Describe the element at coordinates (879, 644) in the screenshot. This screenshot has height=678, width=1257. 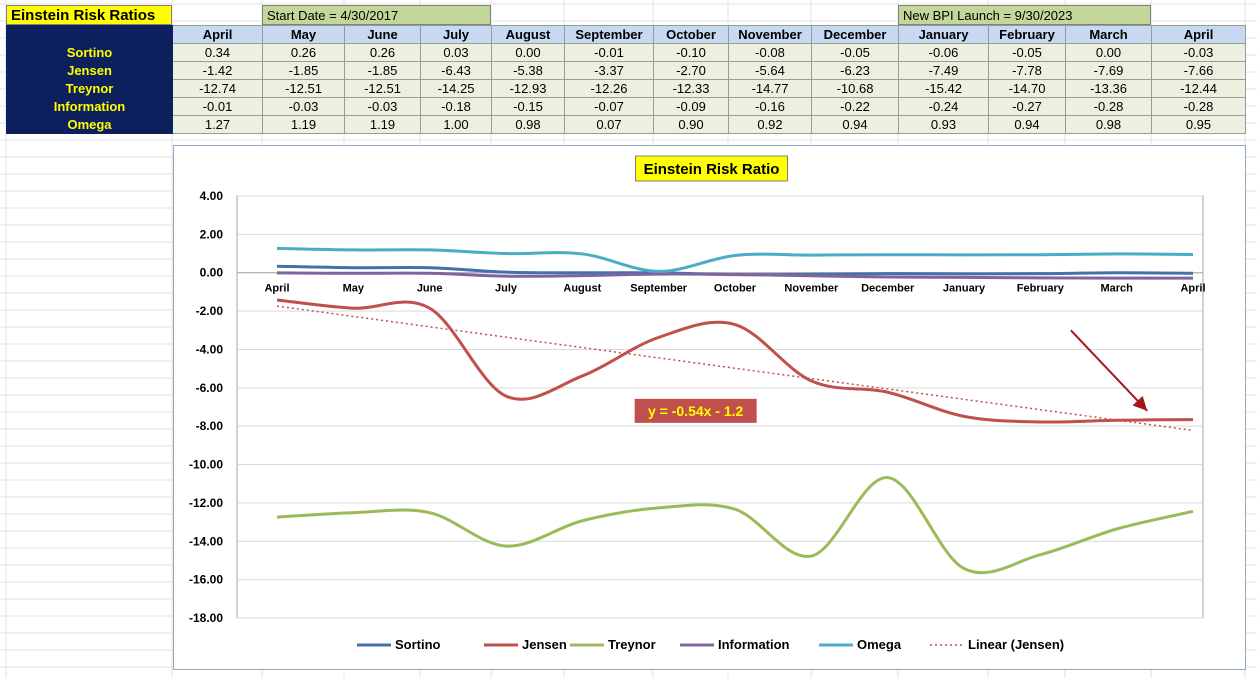
I see `legend-label: Omega` at that location.